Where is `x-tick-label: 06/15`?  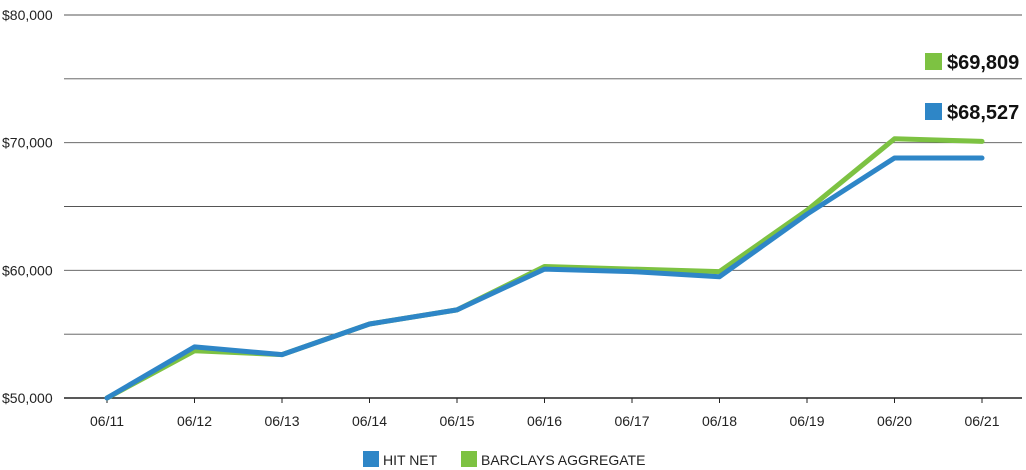 x-tick-label: 06/15 is located at coordinates (456, 421).